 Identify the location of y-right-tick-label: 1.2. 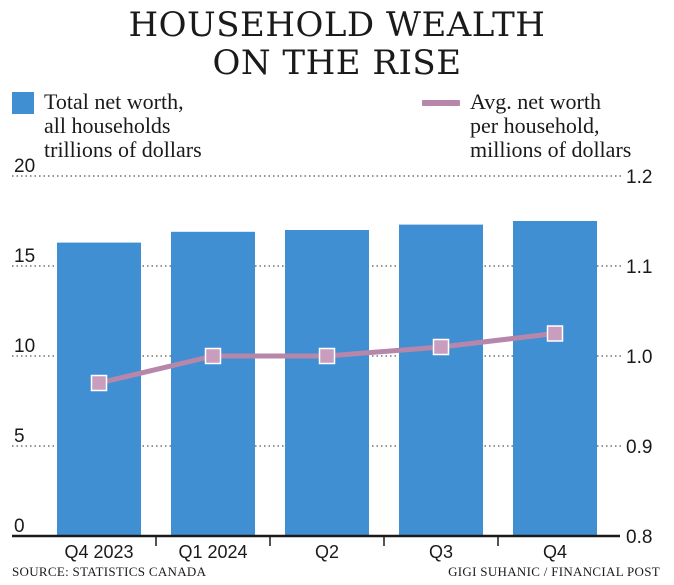
(639, 177).